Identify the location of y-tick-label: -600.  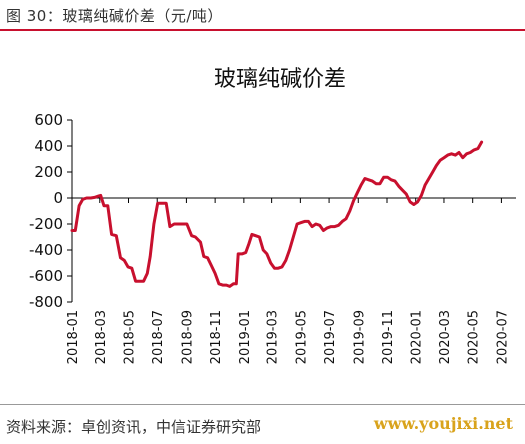
(46, 276).